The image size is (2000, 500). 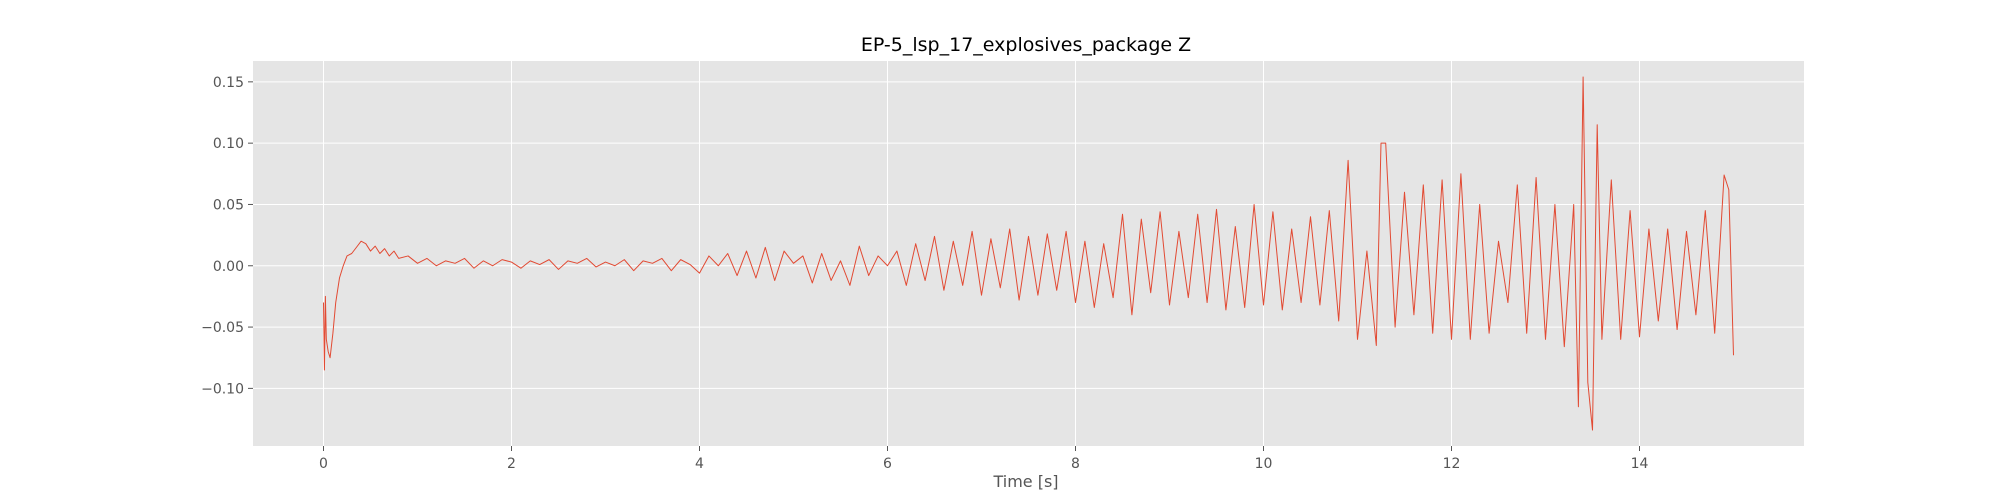 What do you see at coordinates (323, 464) in the screenshot?
I see `x-tick-label: 0` at bounding box center [323, 464].